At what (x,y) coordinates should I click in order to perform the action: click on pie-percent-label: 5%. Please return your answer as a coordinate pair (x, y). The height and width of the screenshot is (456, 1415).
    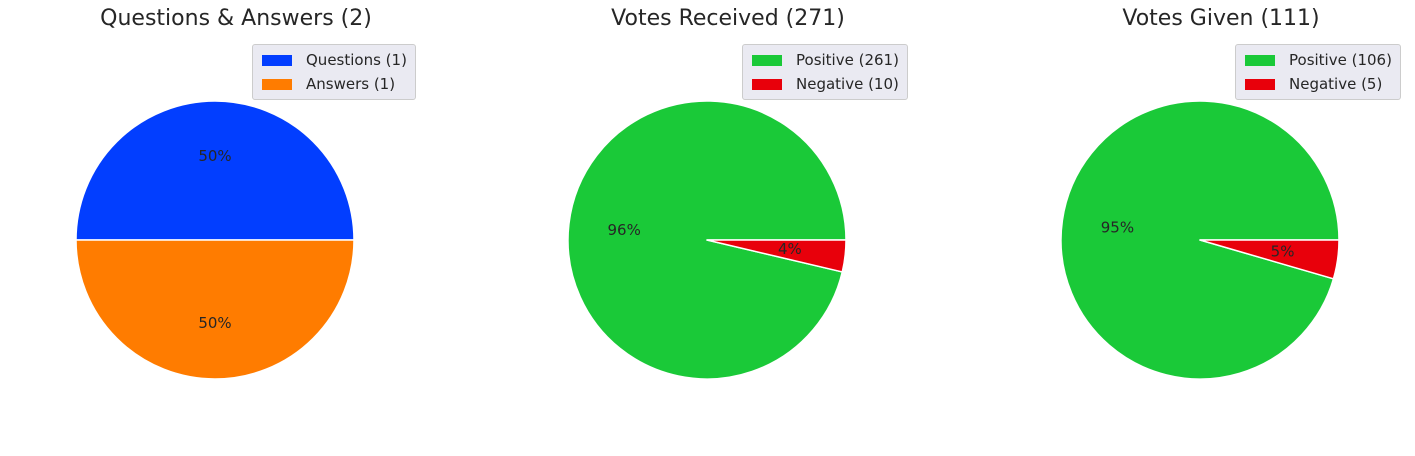
    Looking at the image, I should click on (1283, 251).